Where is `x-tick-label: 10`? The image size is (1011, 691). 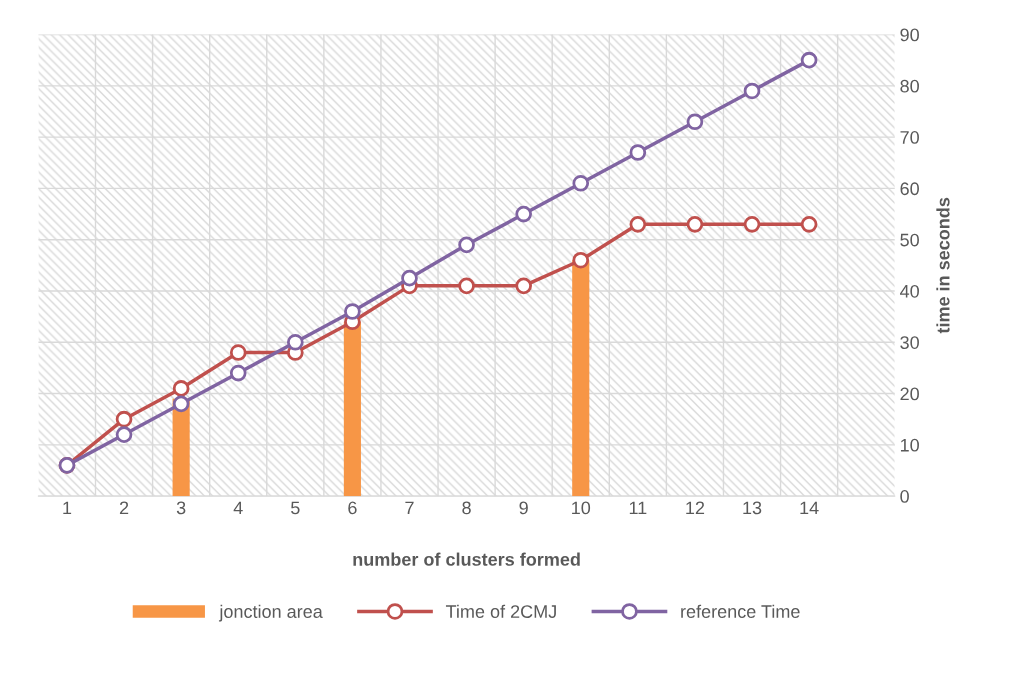 x-tick-label: 10 is located at coordinates (581, 508).